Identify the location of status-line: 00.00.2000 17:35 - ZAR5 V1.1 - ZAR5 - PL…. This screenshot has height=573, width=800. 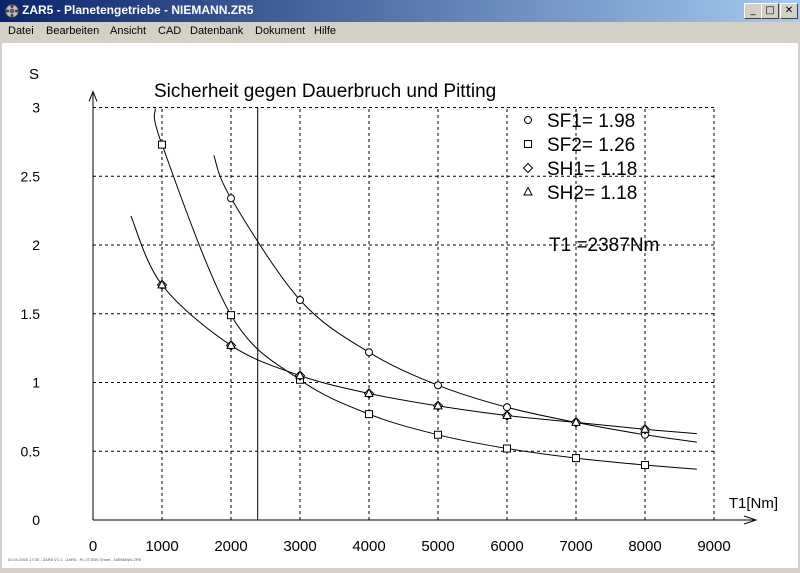
(74, 559).